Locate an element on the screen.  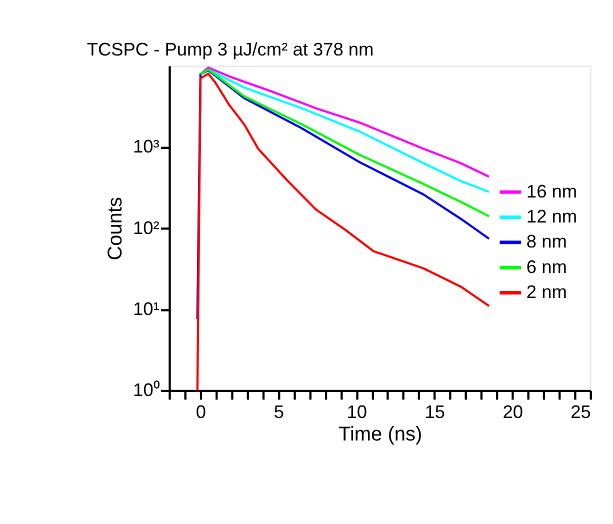
y-tick-label: 10¹ is located at coordinates (146, 308).